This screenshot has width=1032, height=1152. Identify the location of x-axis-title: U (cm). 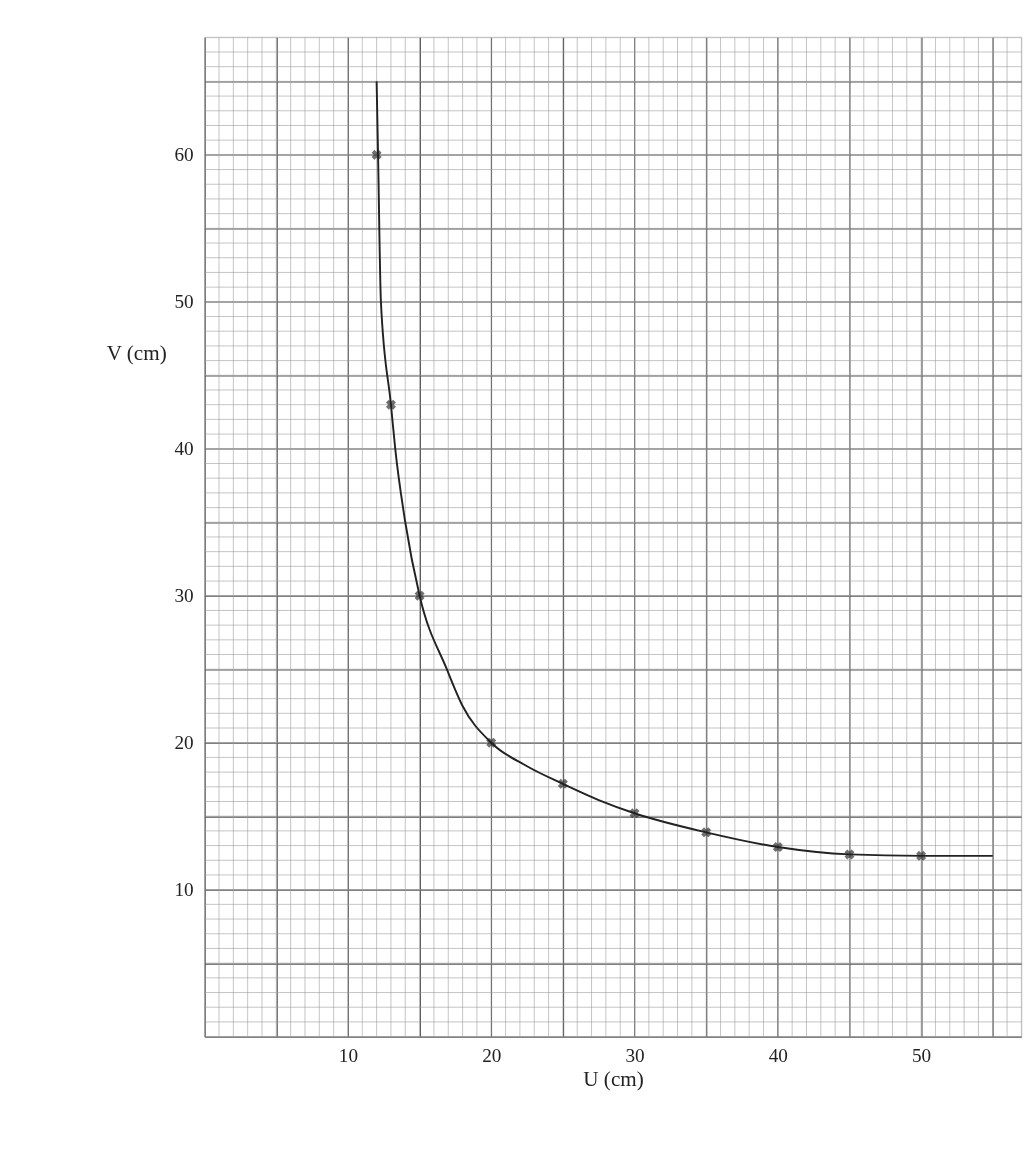
(613, 1079).